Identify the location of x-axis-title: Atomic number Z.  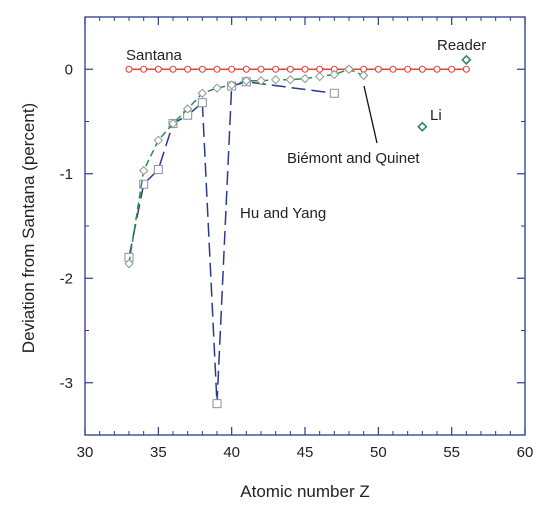
(304, 491).